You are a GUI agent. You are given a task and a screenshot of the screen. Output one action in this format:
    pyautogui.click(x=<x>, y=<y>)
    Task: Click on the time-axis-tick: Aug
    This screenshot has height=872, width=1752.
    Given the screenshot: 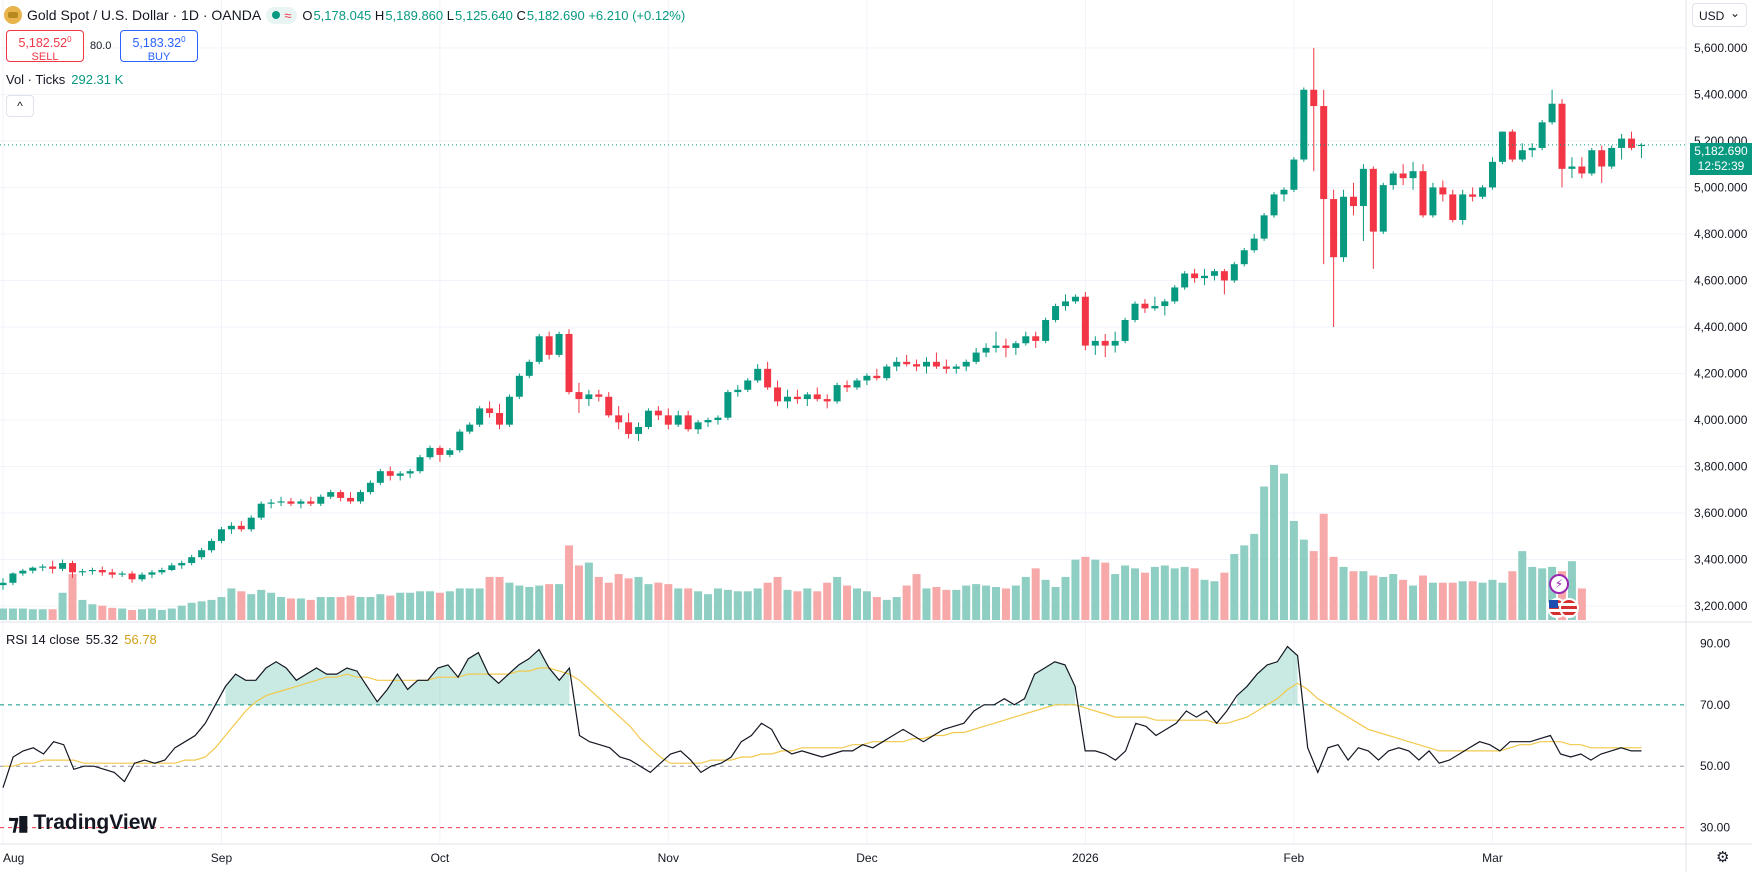 What is the action you would take?
    pyautogui.click(x=13, y=858)
    